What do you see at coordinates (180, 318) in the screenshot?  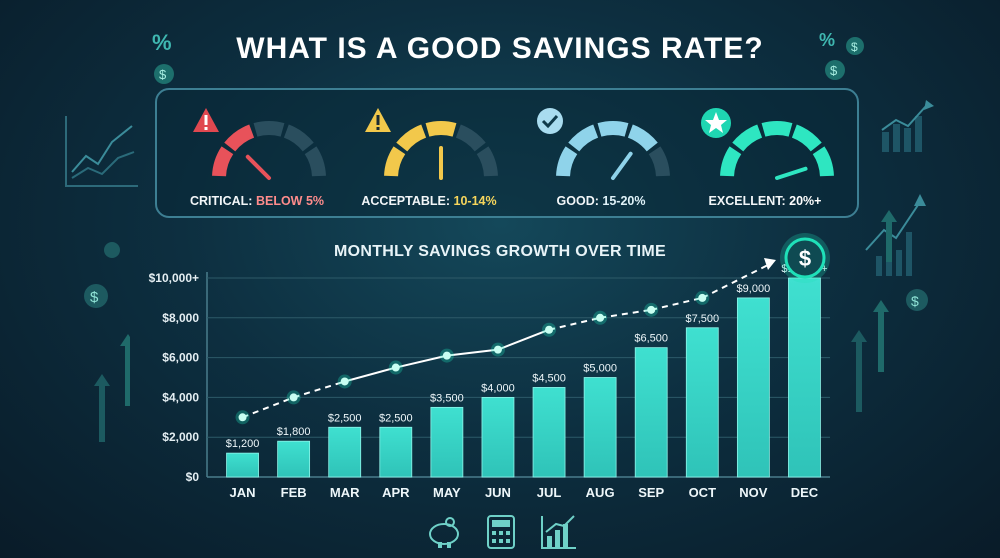 I see `y-tick-label: $8,000` at bounding box center [180, 318].